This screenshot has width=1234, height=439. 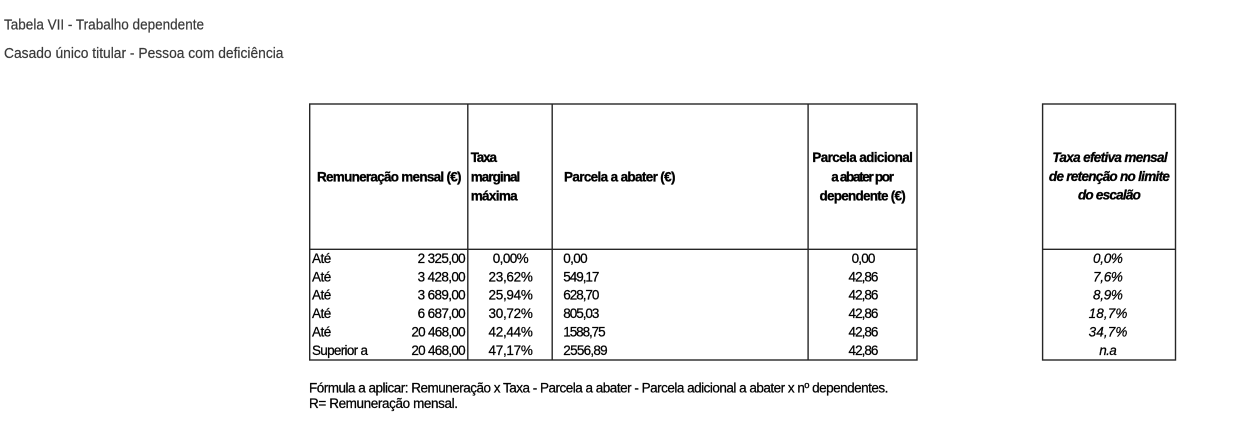 I want to click on svg-text: Remuneração mensal (€), so click(x=389, y=176).